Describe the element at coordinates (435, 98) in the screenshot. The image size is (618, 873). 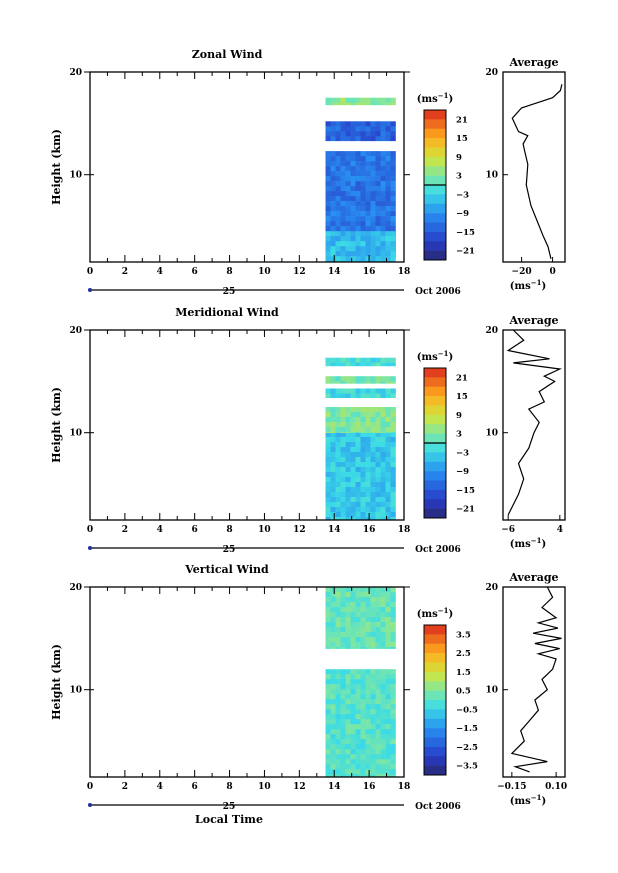
I see `colorbar-unit: (ms−1)` at that location.